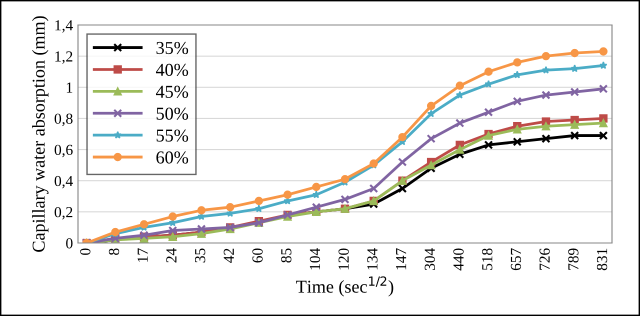  I want to click on x-tick-label: 35, so click(200, 255).